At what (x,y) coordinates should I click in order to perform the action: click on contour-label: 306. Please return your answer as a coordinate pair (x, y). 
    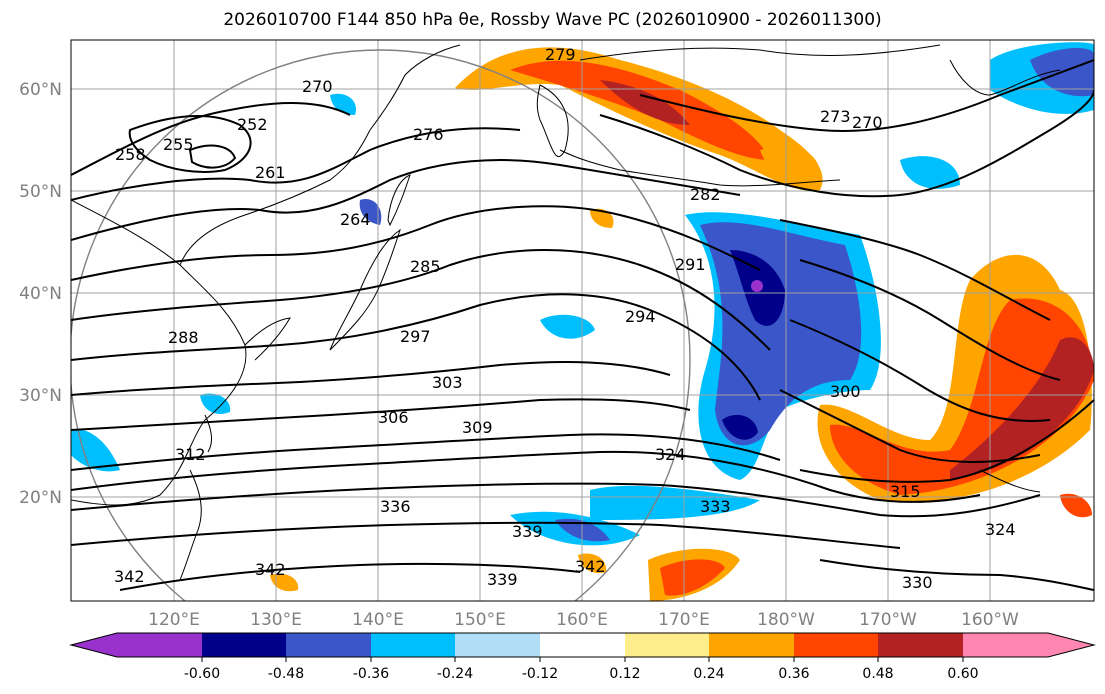
    Looking at the image, I should click on (393, 417).